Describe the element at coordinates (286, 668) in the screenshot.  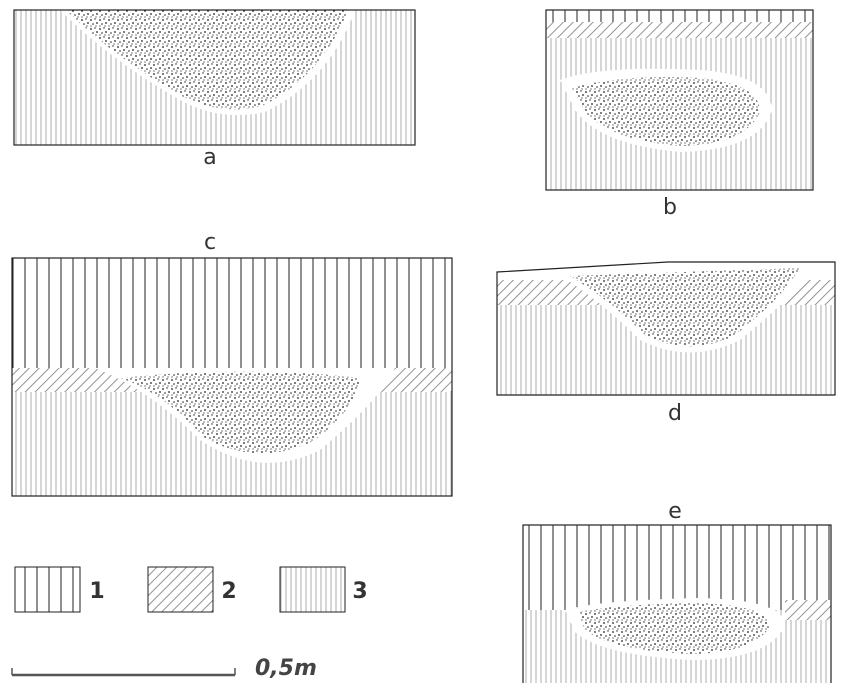
I see `scale-label: 0,5m` at that location.